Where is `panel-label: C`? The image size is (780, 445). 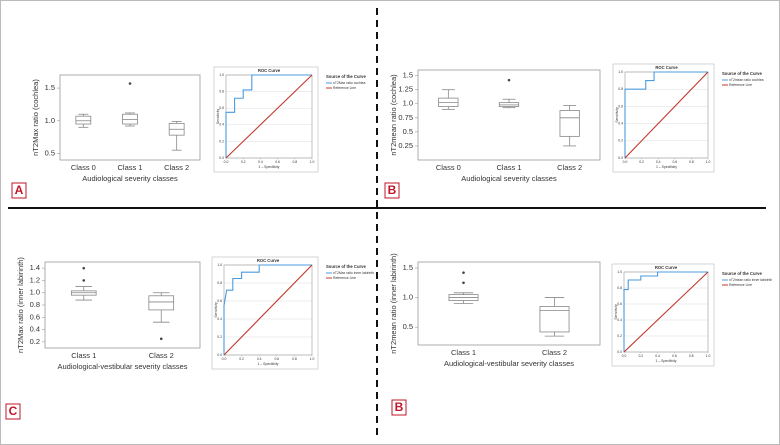 panel-label: C is located at coordinates (13, 411).